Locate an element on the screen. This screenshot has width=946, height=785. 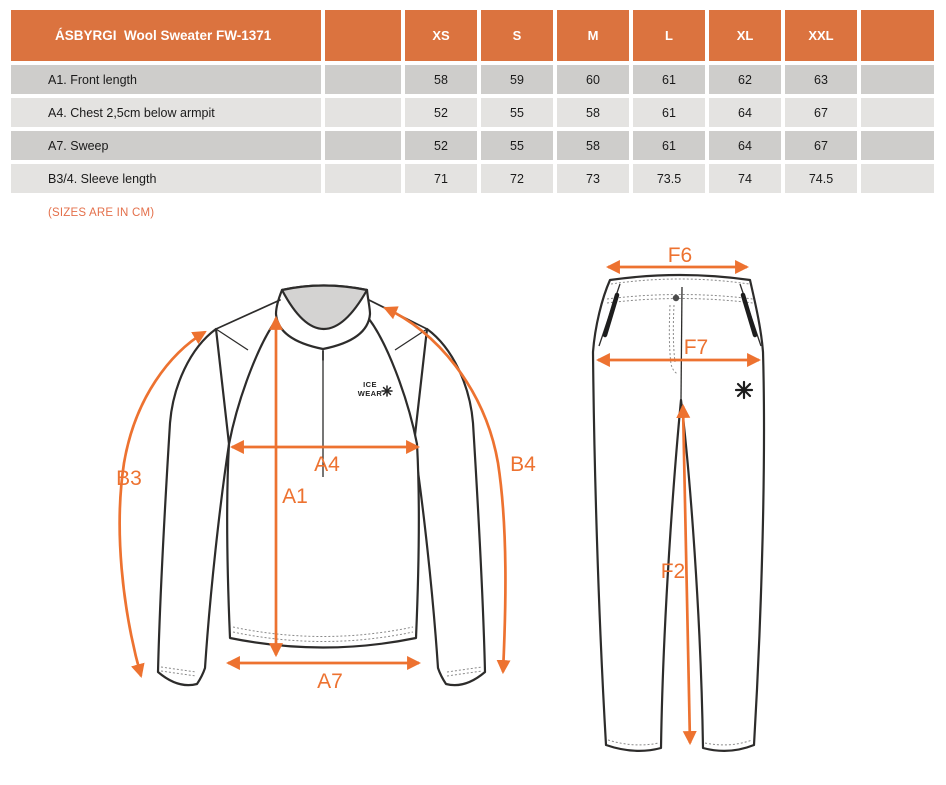
row-label: A1. Front length is located at coordinates (166, 79).